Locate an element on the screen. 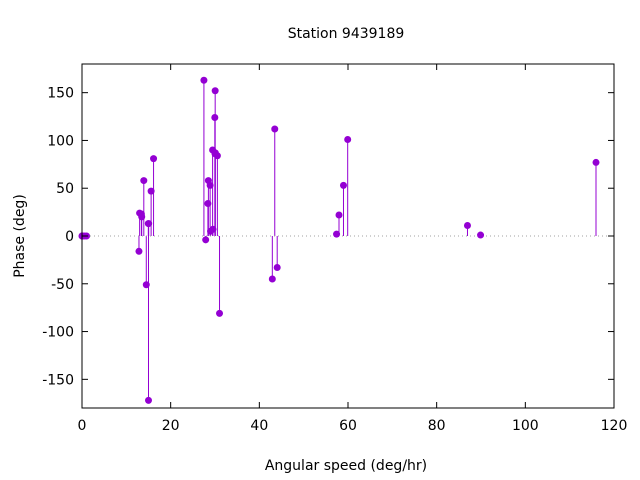 The width and height of the screenshot is (640, 480). x-tick-label: 120 is located at coordinates (614, 426).